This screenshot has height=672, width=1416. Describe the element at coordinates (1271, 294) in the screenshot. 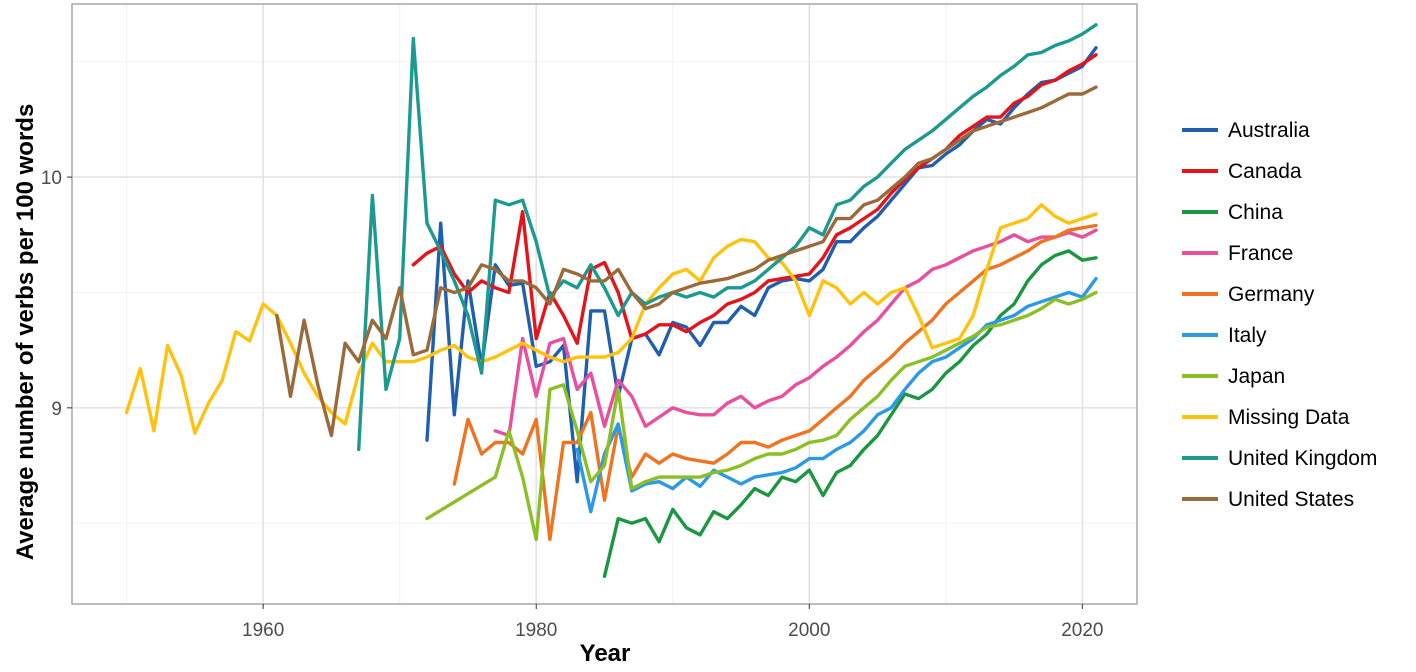

I see `legend-label: Germany` at that location.